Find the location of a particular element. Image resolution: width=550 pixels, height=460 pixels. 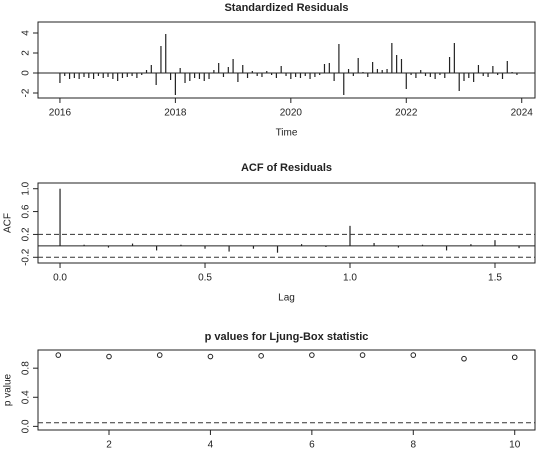

x-tick-label: 10 is located at coordinates (515, 445).